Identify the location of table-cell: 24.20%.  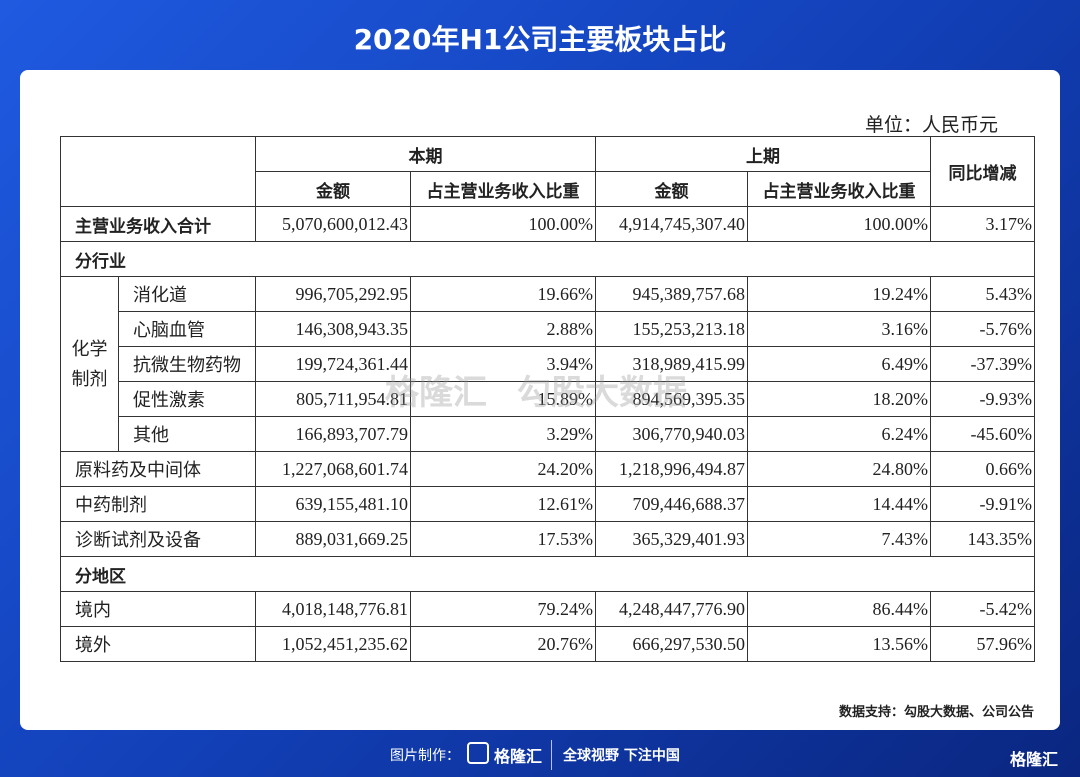
(503, 469).